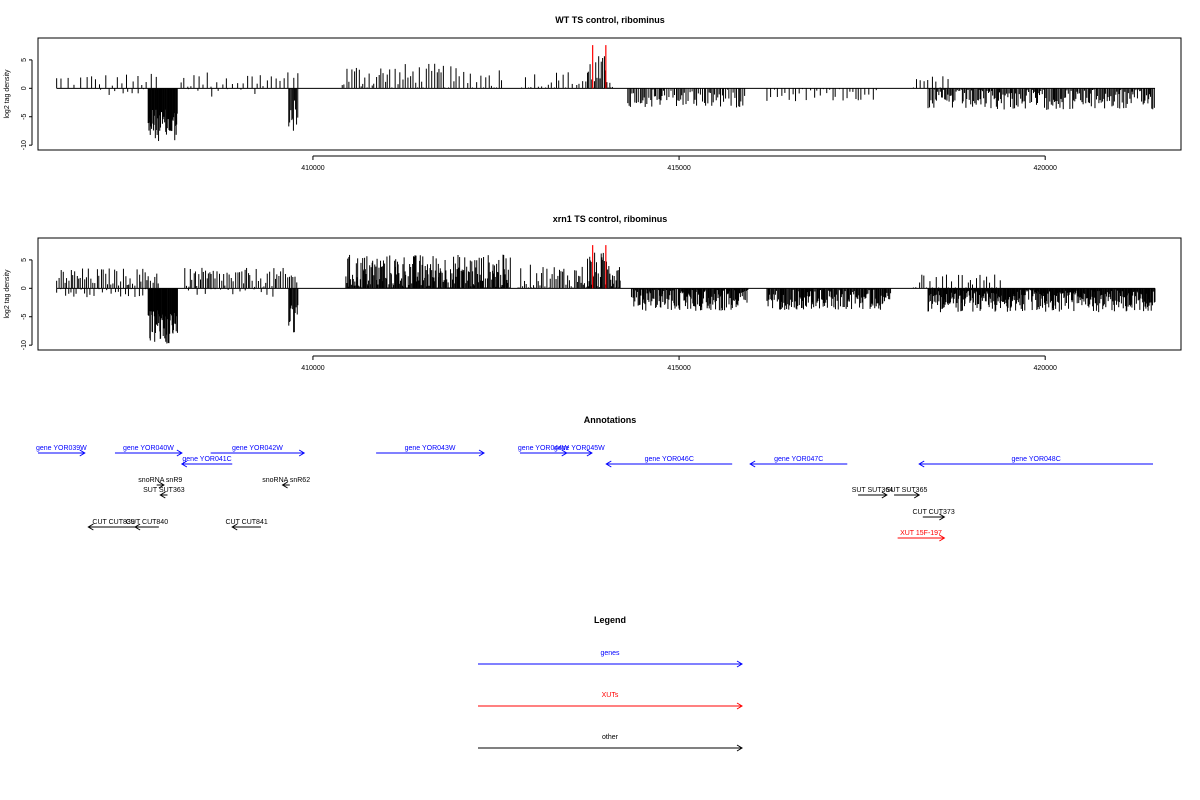 Image resolution: width=1200 pixels, height=800 pixels. What do you see at coordinates (610, 659) in the screenshot?
I see `legend-item-gene: genes` at bounding box center [610, 659].